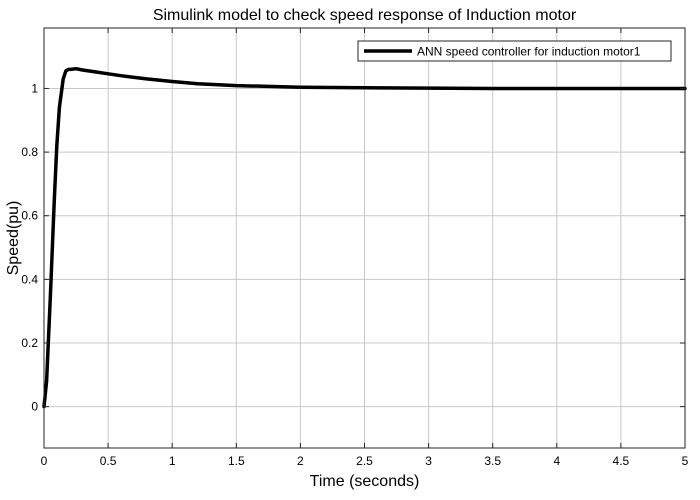  Describe the element at coordinates (172, 461) in the screenshot. I see `x-tick-label: 1` at that location.